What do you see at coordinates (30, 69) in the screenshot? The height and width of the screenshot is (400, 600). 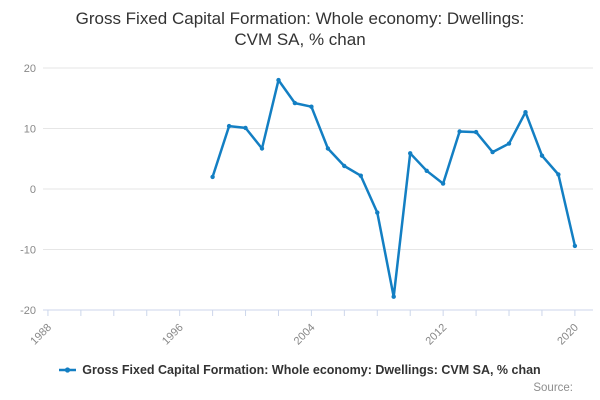 I see `y-axis-tick-label: 20` at bounding box center [30, 69].